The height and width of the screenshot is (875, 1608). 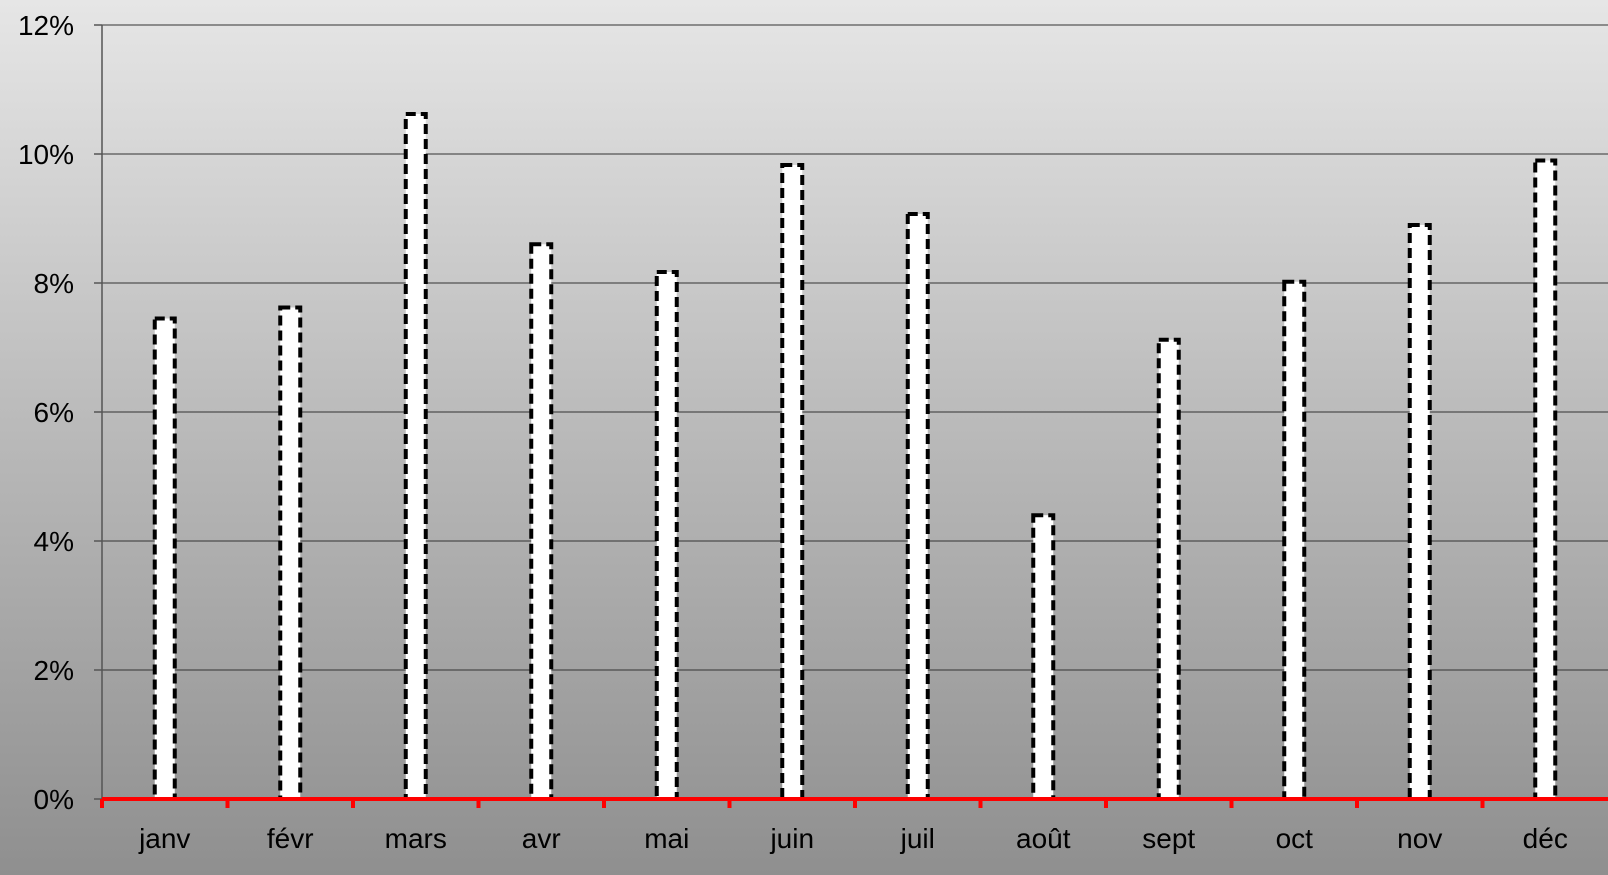 What do you see at coordinates (54, 799) in the screenshot?
I see `y-tick-label: 0%` at bounding box center [54, 799].